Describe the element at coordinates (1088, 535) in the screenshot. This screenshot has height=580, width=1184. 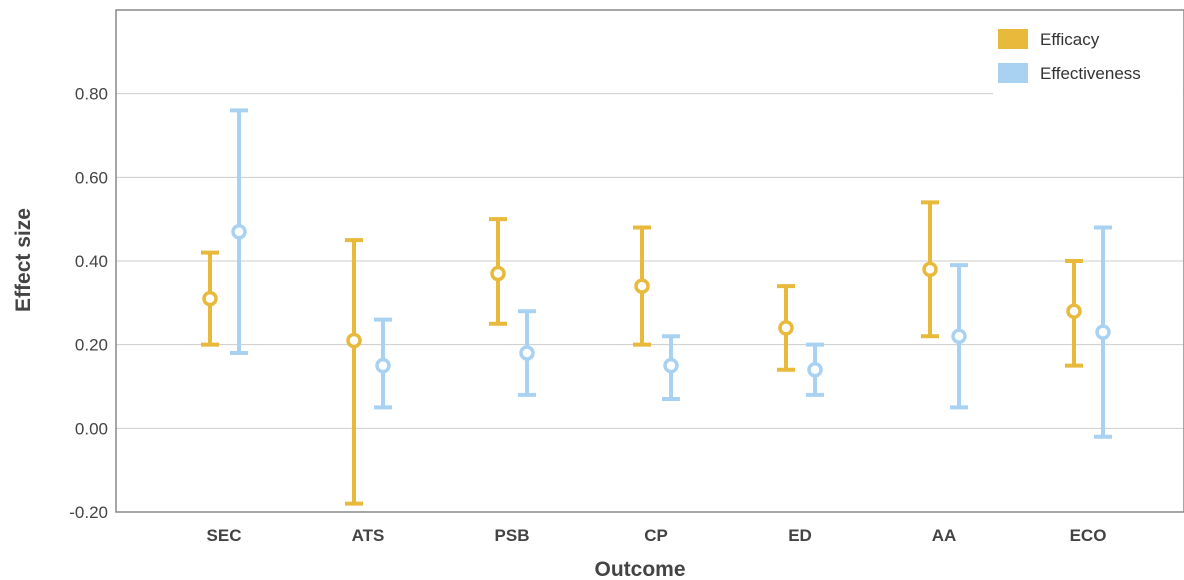
I see `x-tick-label: ECO` at that location.